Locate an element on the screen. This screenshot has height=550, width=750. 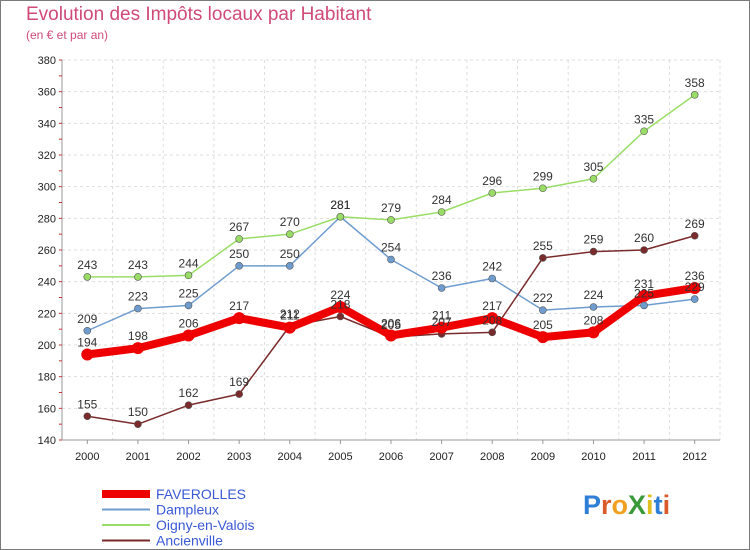
legend-label: Ancienville is located at coordinates (189, 541).